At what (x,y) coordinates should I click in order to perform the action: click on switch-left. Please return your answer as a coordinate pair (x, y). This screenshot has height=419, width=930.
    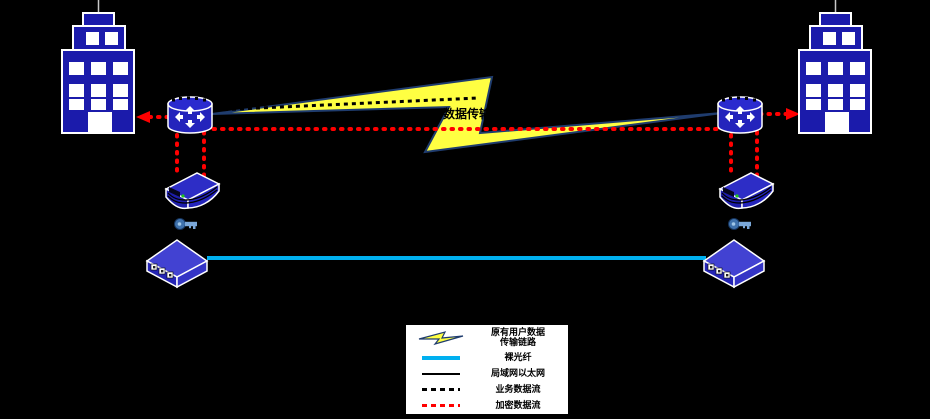
    Looking at the image, I should click on (177, 263).